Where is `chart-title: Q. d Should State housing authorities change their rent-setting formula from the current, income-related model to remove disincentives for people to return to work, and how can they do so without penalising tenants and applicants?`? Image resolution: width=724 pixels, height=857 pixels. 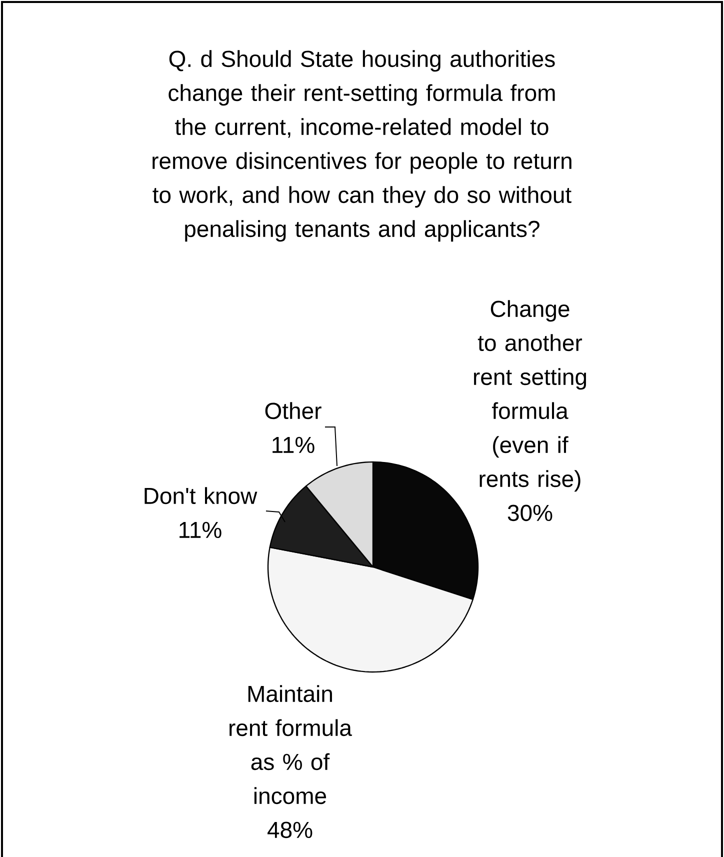
chart-title: Q. d Should State housing authorities change their rent-setting formula from the current, income-related model to remove disincentives for people to return to work, and how can they do so without penalising tenants and applicants? is located at coordinates (362, 146).